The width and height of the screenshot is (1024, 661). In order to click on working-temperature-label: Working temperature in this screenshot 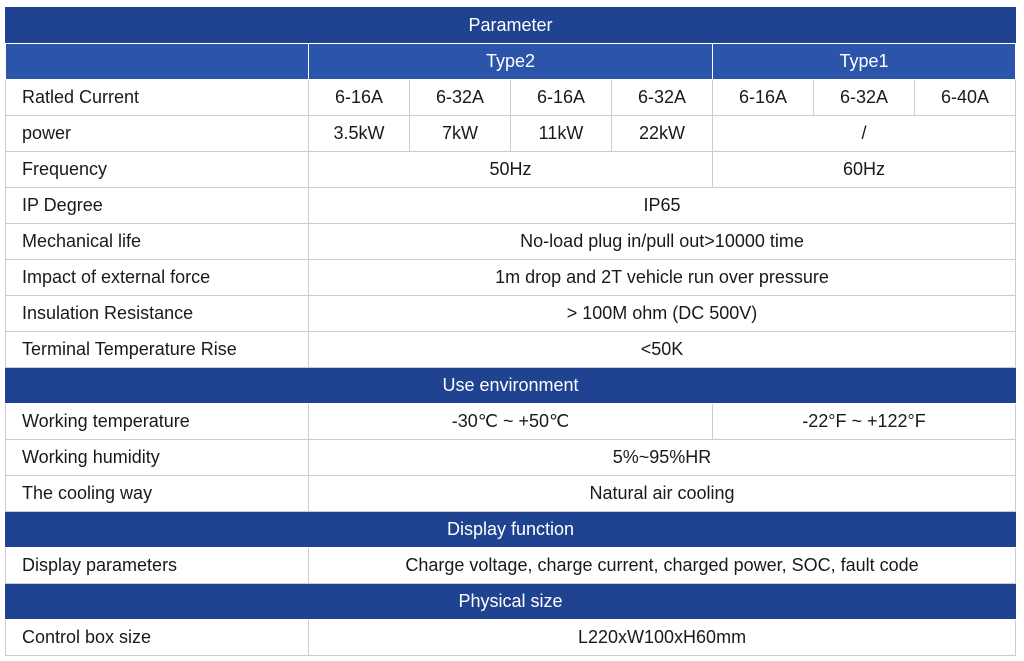, I will do `click(157, 421)`.